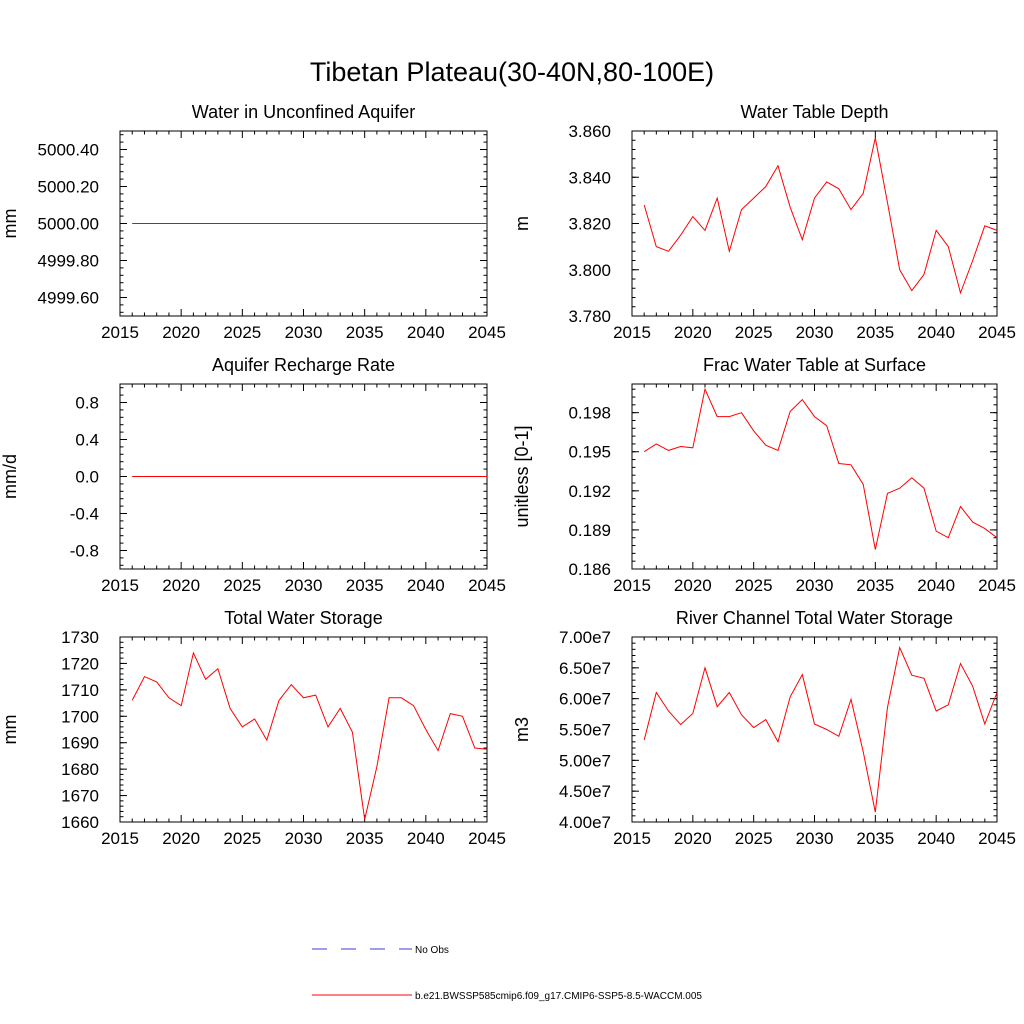  What do you see at coordinates (80, 822) in the screenshot?
I see `y-tick-label: 1660` at bounding box center [80, 822].